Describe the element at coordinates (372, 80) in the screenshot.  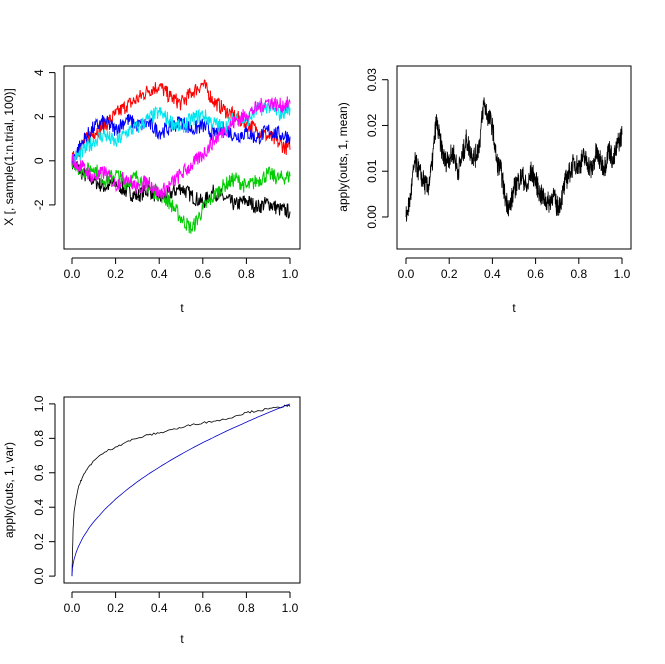
I see `y-tick-label: 0.03` at that location.